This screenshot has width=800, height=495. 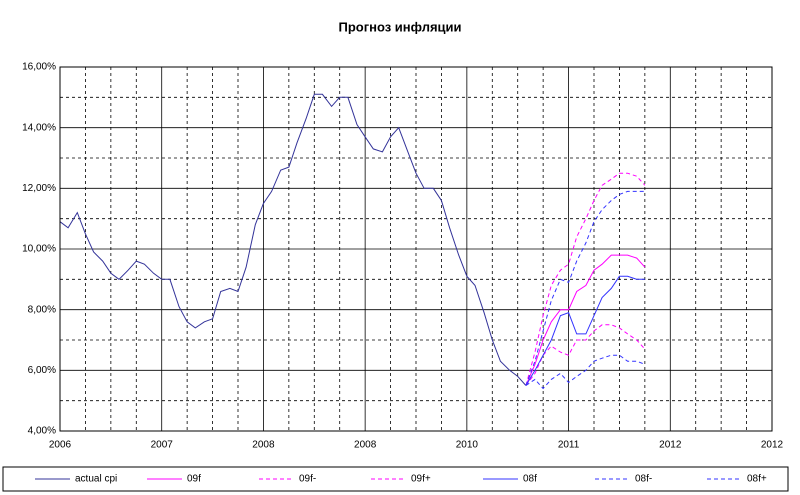 What do you see at coordinates (395, 479) in the screenshot?
I see `legend-box` at bounding box center [395, 479].